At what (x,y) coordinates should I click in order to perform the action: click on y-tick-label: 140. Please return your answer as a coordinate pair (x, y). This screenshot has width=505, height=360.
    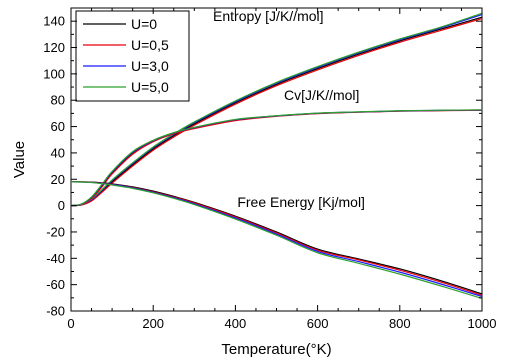
    Looking at the image, I should click on (54, 21).